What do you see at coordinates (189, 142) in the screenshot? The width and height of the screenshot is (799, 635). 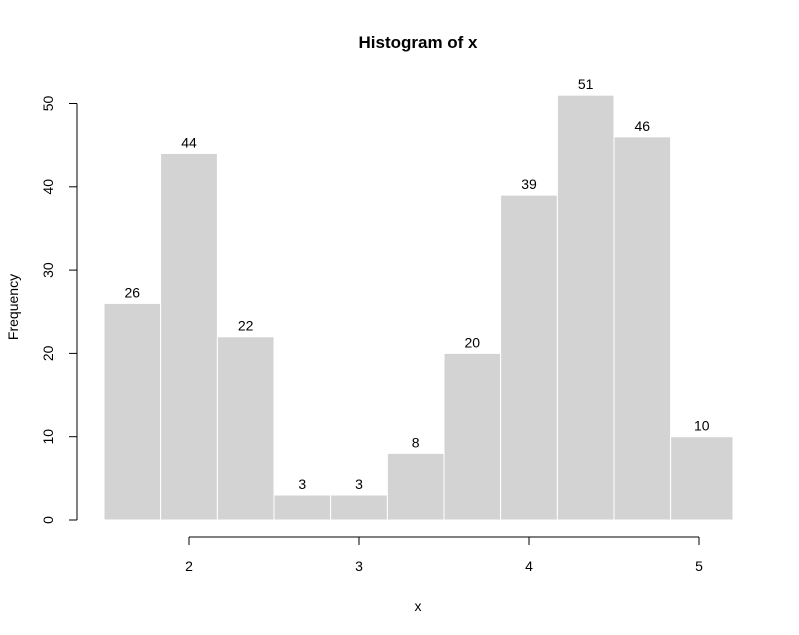 I see `bar-data-label: 44` at bounding box center [189, 142].